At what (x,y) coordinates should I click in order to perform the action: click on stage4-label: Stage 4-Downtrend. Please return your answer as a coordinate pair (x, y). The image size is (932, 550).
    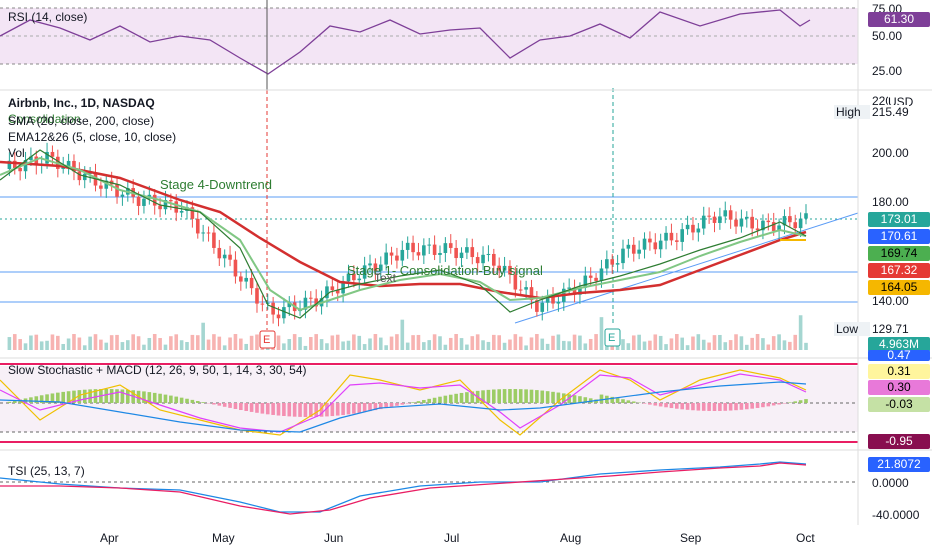
    Looking at the image, I should click on (216, 184).